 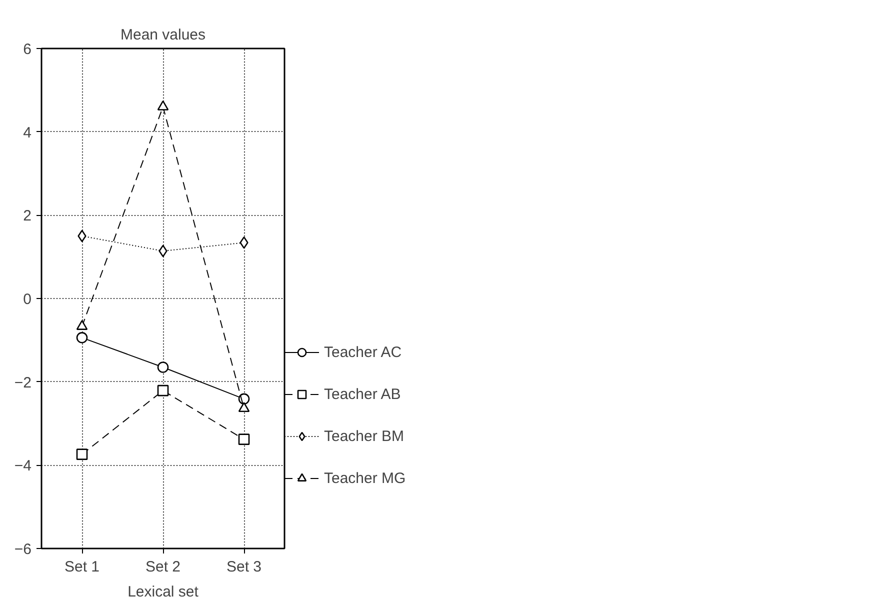 I want to click on legend-label: Teacher BM, so click(x=364, y=436).